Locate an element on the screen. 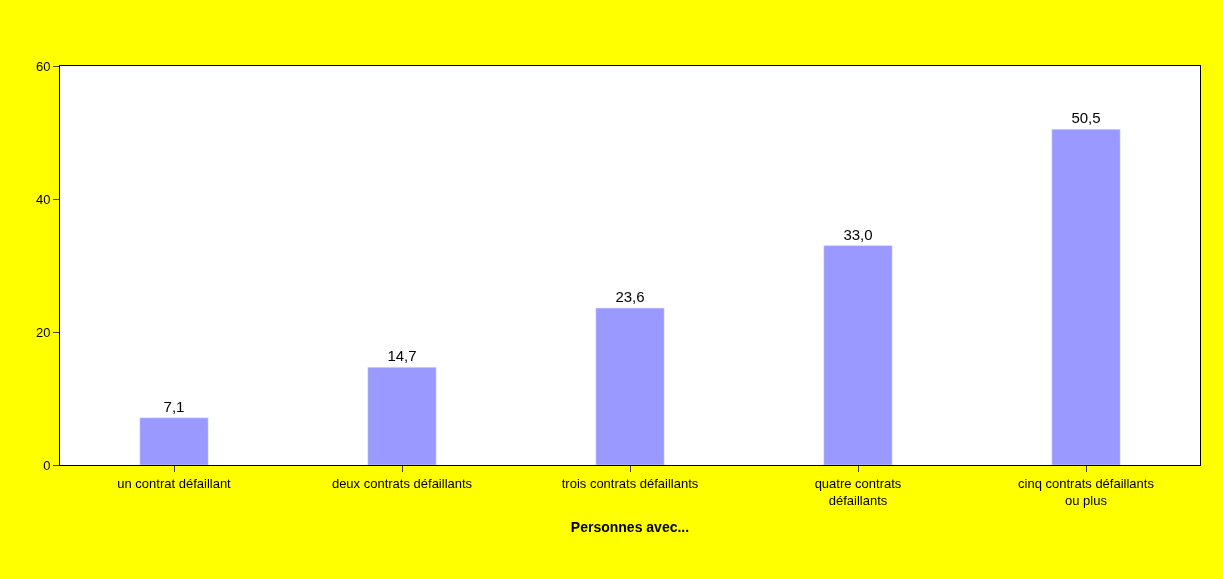 The width and height of the screenshot is (1223, 579). x-tick-label: quatre contrats défaillants is located at coordinates (858, 491).